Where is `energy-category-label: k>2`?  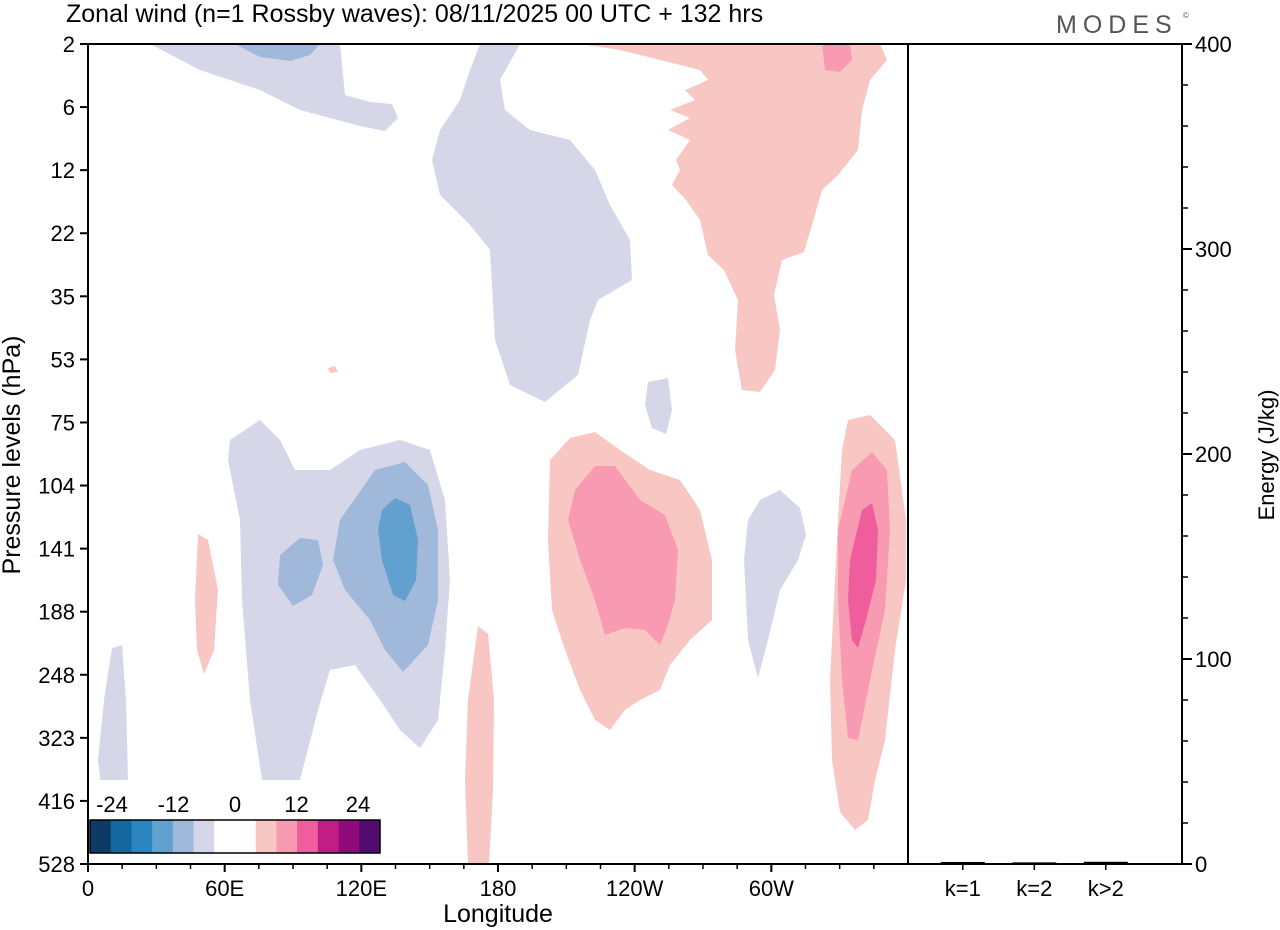
energy-category-label: k>2 is located at coordinates (1106, 888).